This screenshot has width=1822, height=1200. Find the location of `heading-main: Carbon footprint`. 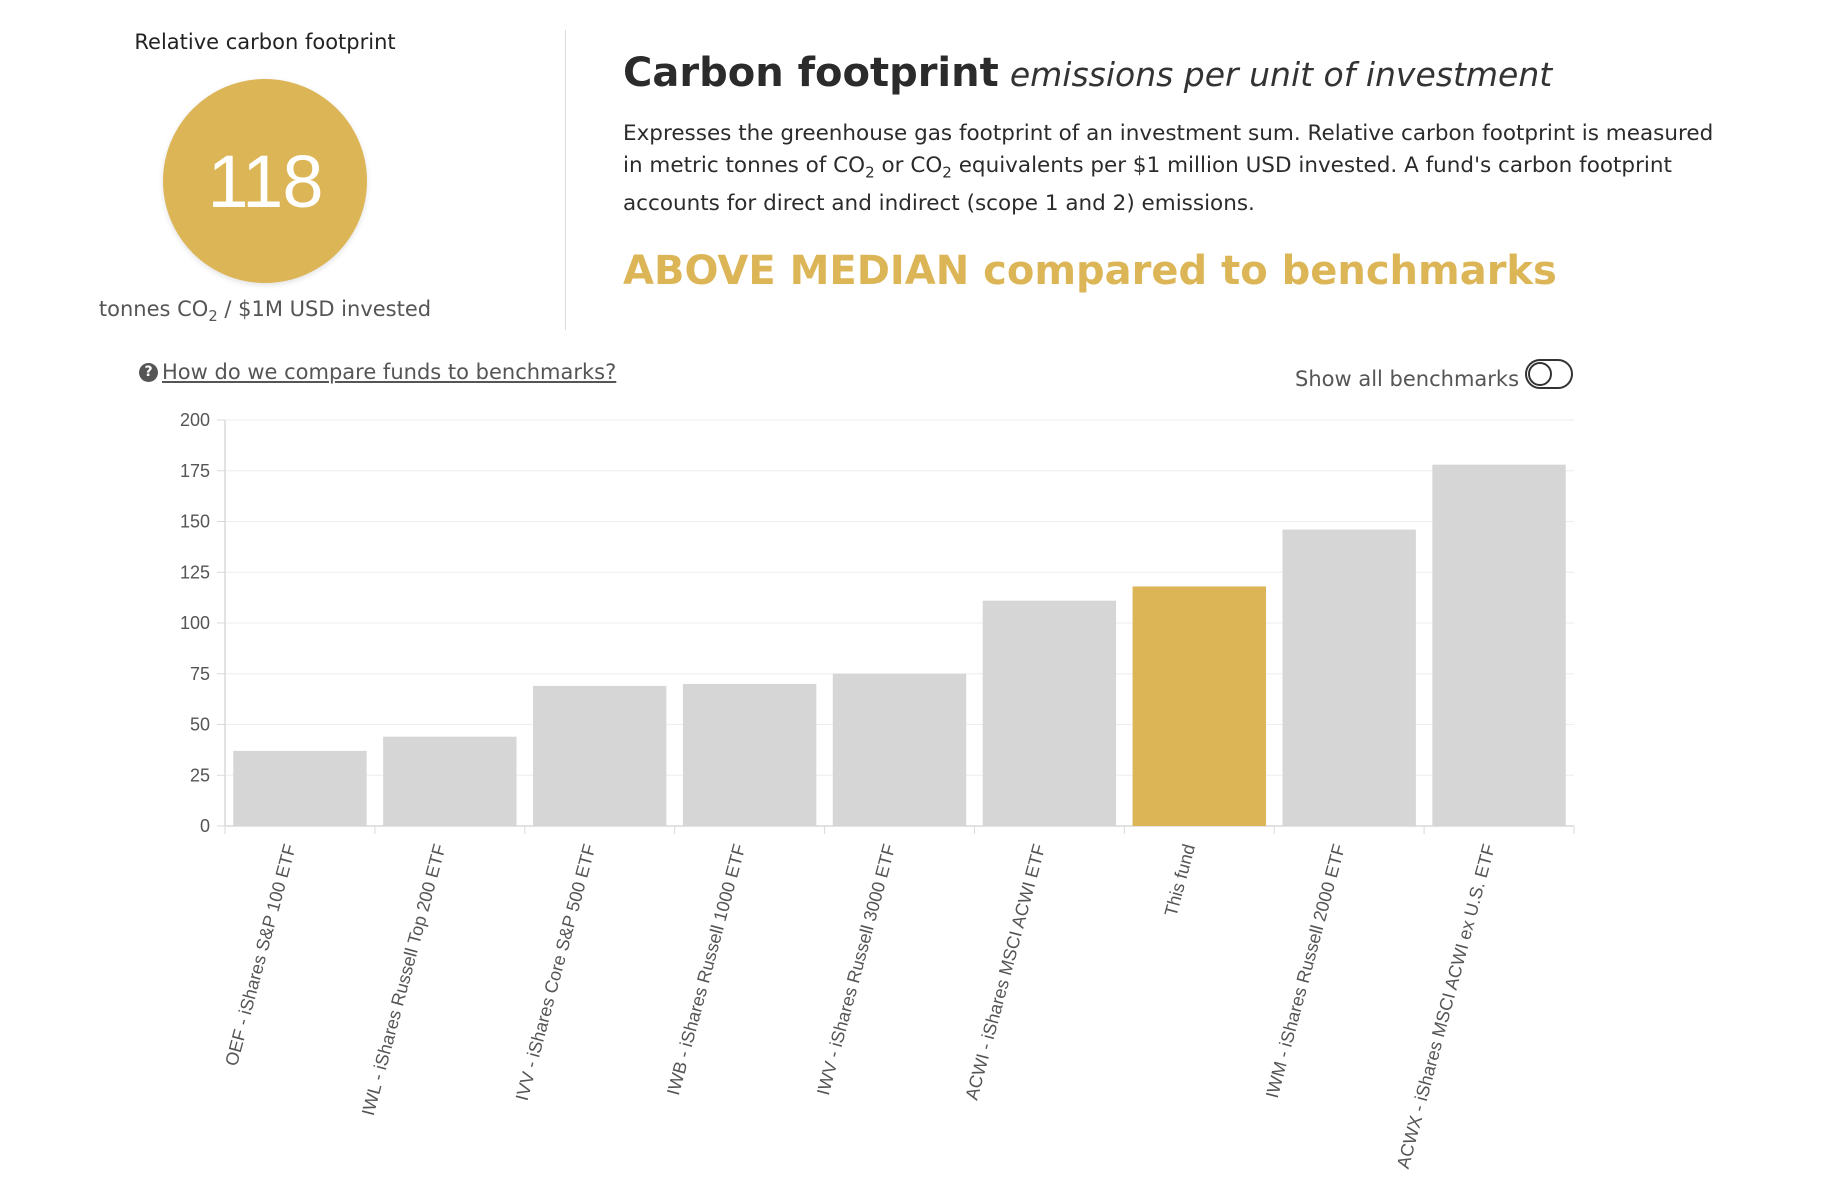

heading-main: Carbon footprint is located at coordinates (811, 73).